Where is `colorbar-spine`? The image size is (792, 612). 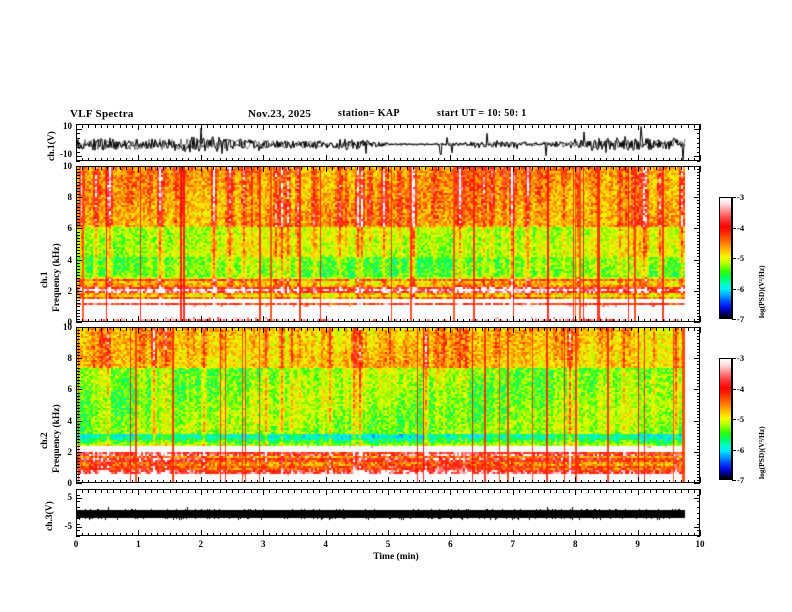
colorbar-spine is located at coordinates (732, 419).